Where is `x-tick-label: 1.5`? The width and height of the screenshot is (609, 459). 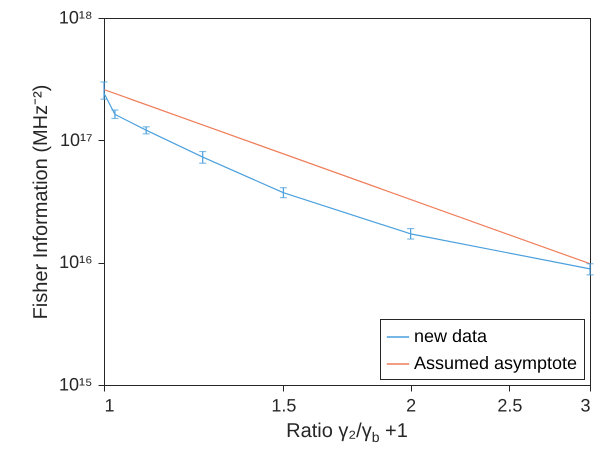 x-tick-label: 1.5 is located at coordinates (283, 406).